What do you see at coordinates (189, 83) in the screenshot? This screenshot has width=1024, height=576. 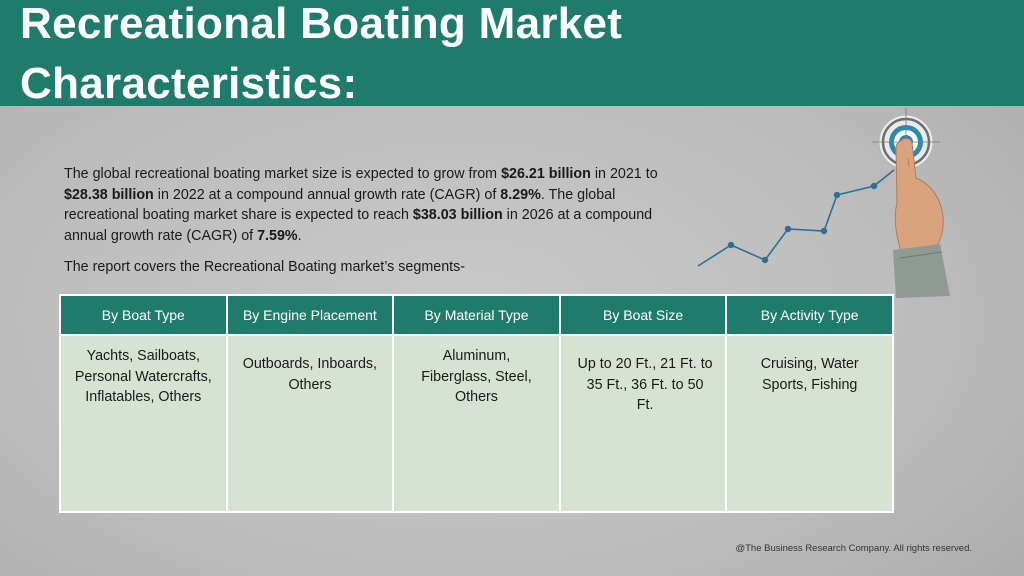 I see `page-title-line-2: Characteristics:` at bounding box center [189, 83].